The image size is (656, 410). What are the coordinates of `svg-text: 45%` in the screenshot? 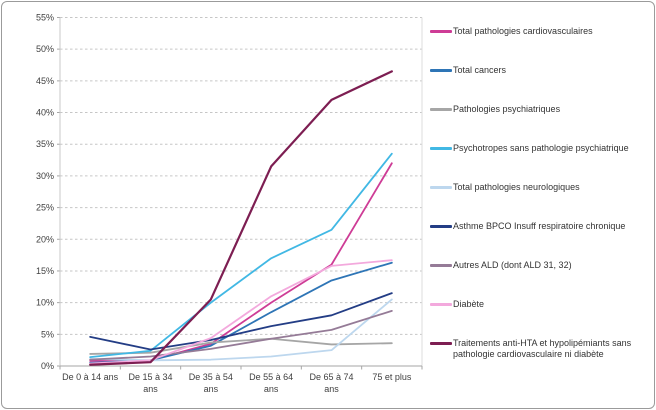 It's located at (45, 81).